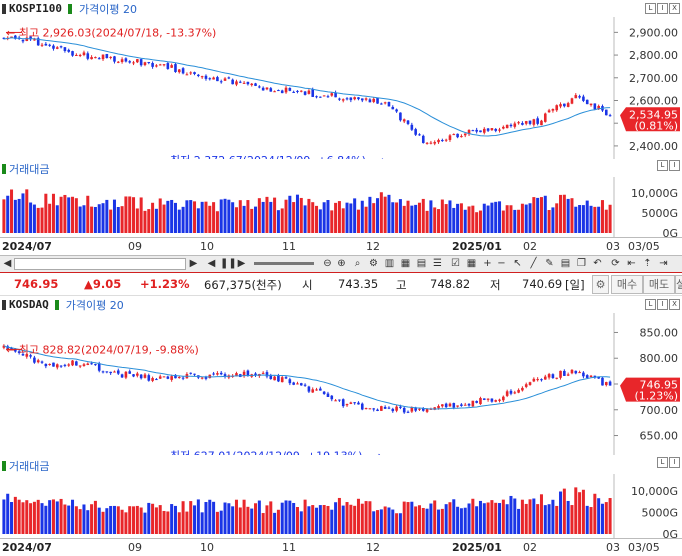 The width and height of the screenshot is (682, 556). I want to click on play-icon: ▶, so click(241, 263).